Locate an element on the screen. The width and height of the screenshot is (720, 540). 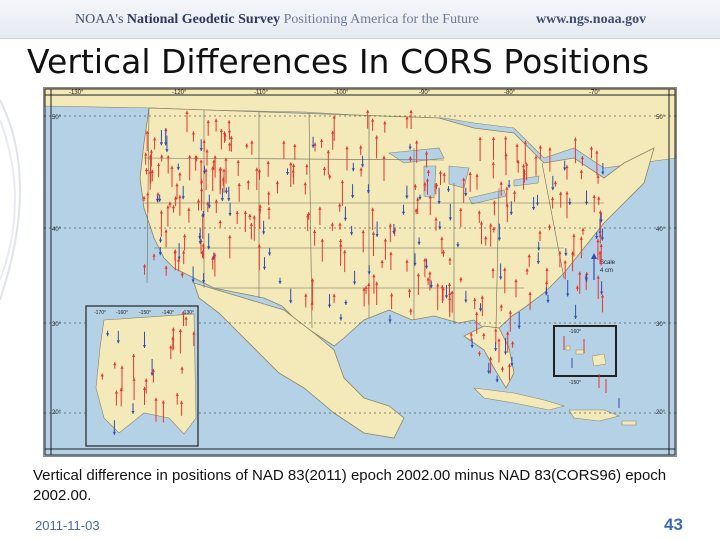
lake-ontario is located at coordinates (526, 181).